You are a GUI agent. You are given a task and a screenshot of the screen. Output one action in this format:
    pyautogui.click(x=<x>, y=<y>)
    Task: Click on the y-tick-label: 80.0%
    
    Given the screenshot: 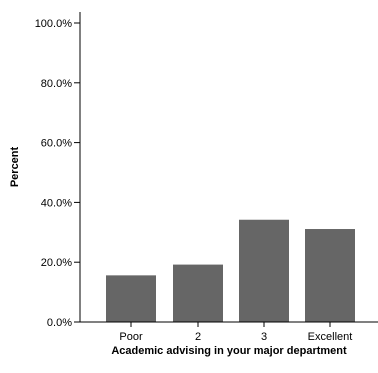 What is the action you would take?
    pyautogui.click(x=56, y=84)
    